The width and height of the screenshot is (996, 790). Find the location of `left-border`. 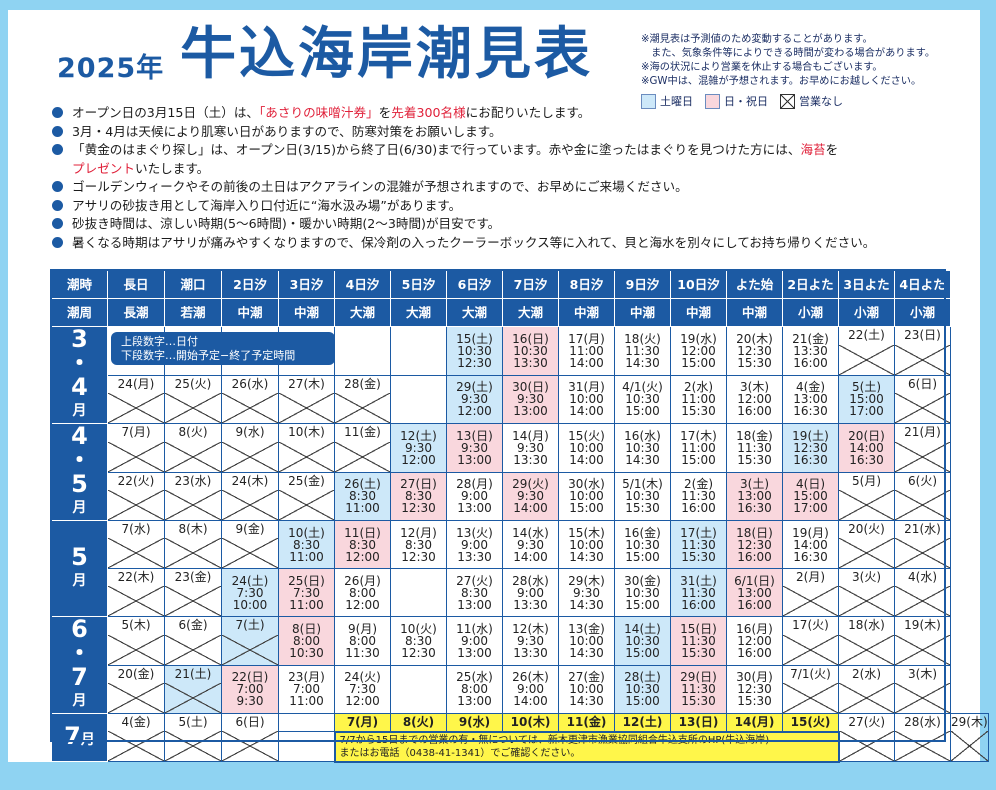

left-border is located at coordinates (4, 395).